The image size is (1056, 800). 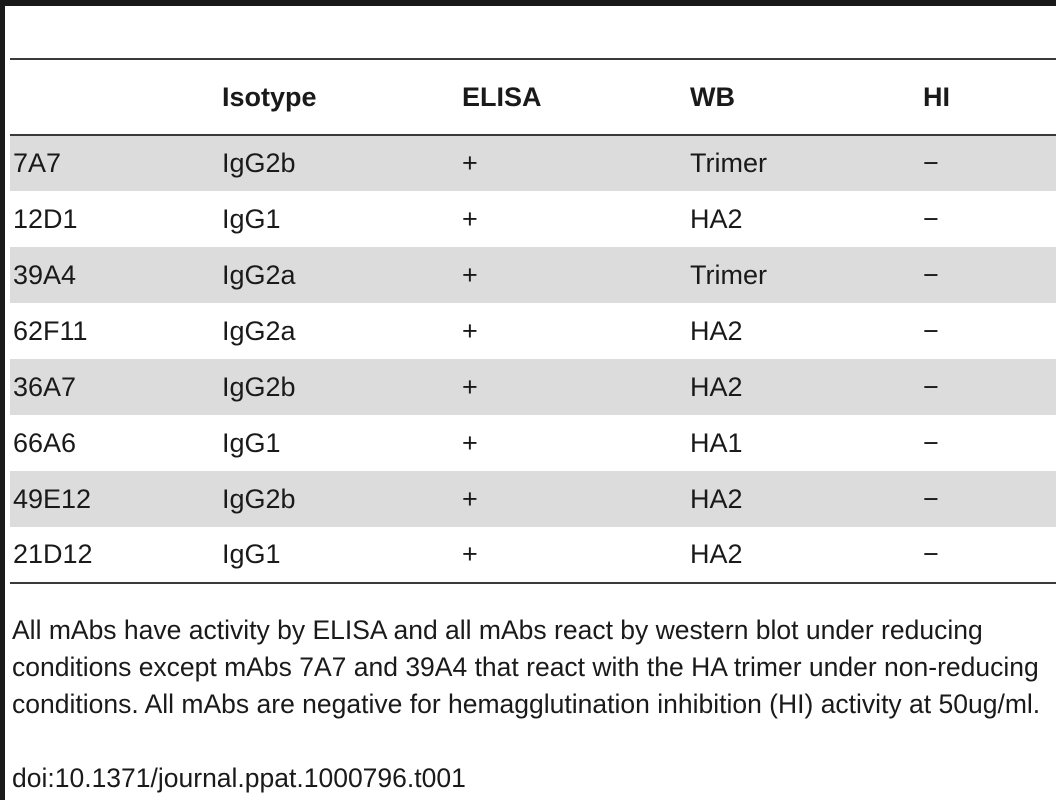 I want to click on table-row: 36A7 IgG2b + HA2 −, so click(x=533, y=387).